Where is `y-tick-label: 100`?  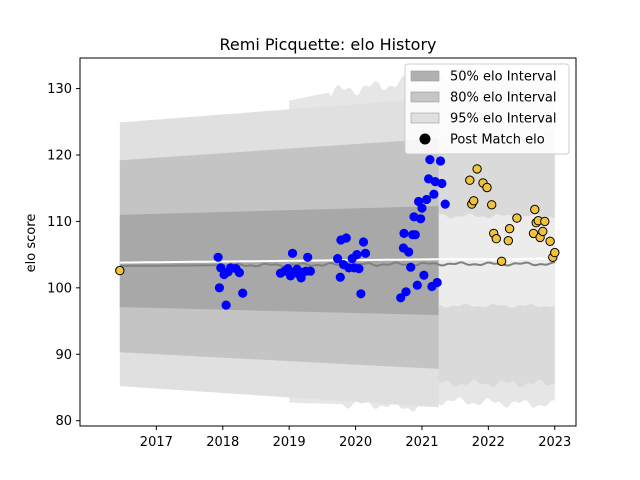 y-tick-label: 100 is located at coordinates (59, 288).